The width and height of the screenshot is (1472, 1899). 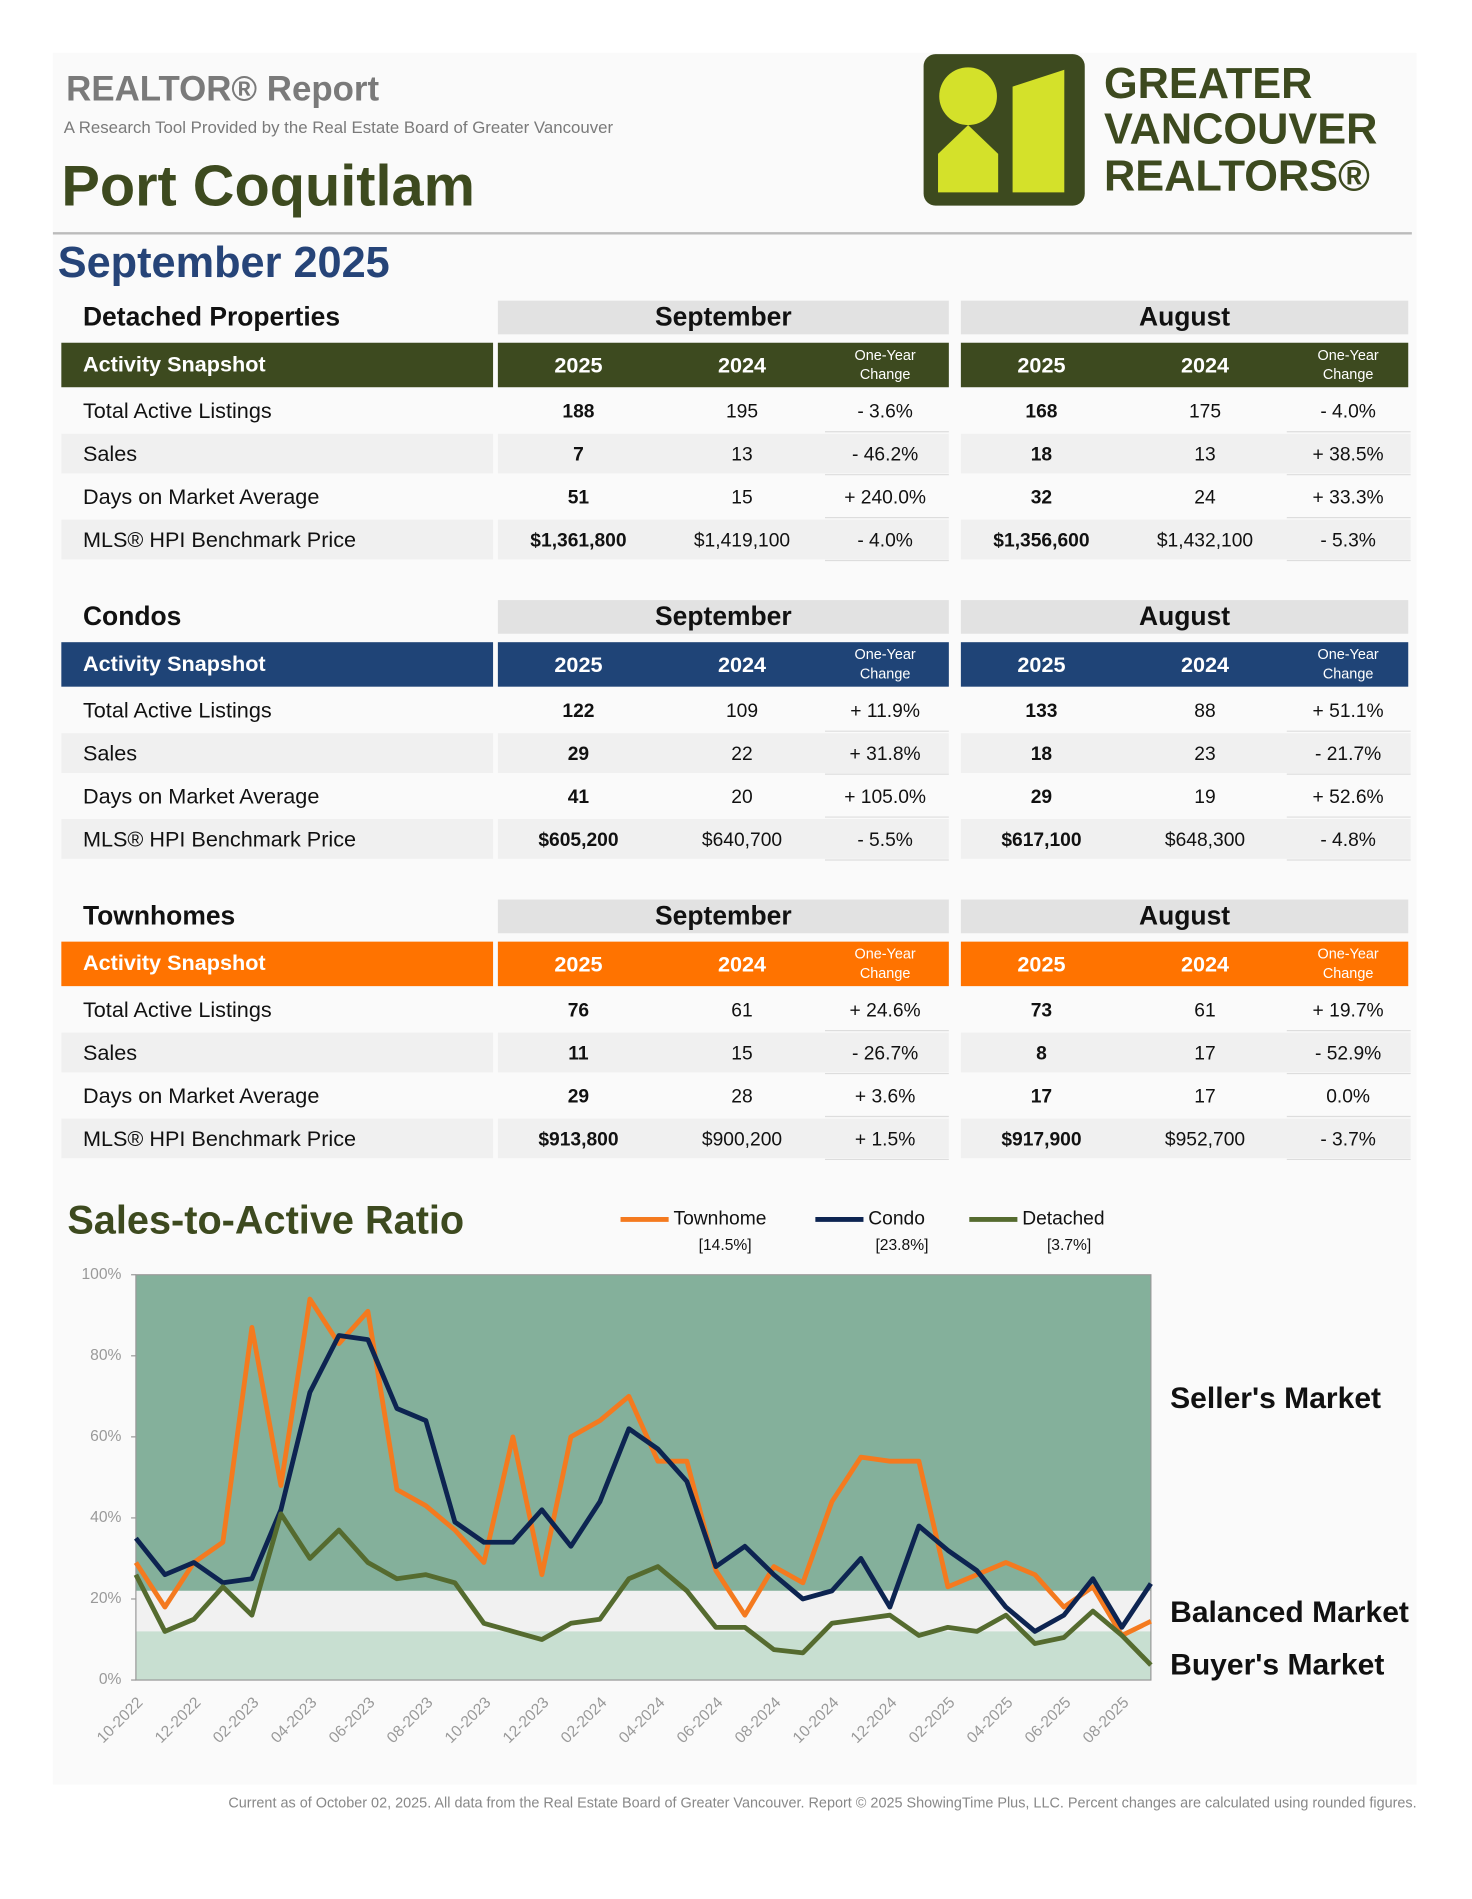 I want to click on table-cell: - 26.7%, so click(x=885, y=1053).